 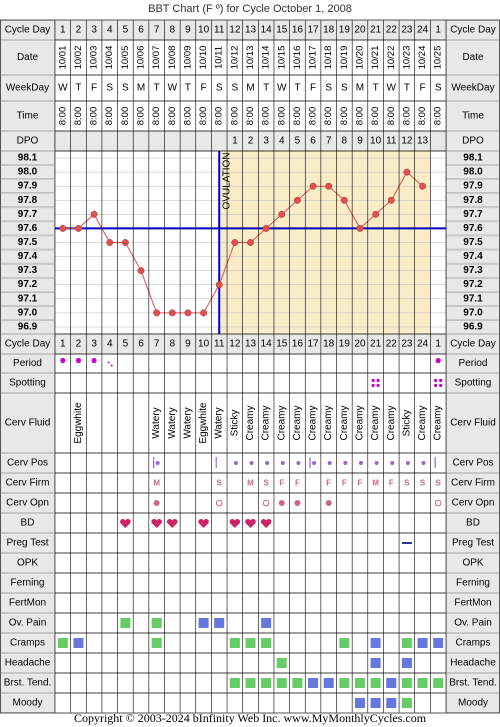 I want to click on row-label-time: Time, so click(x=28, y=116).